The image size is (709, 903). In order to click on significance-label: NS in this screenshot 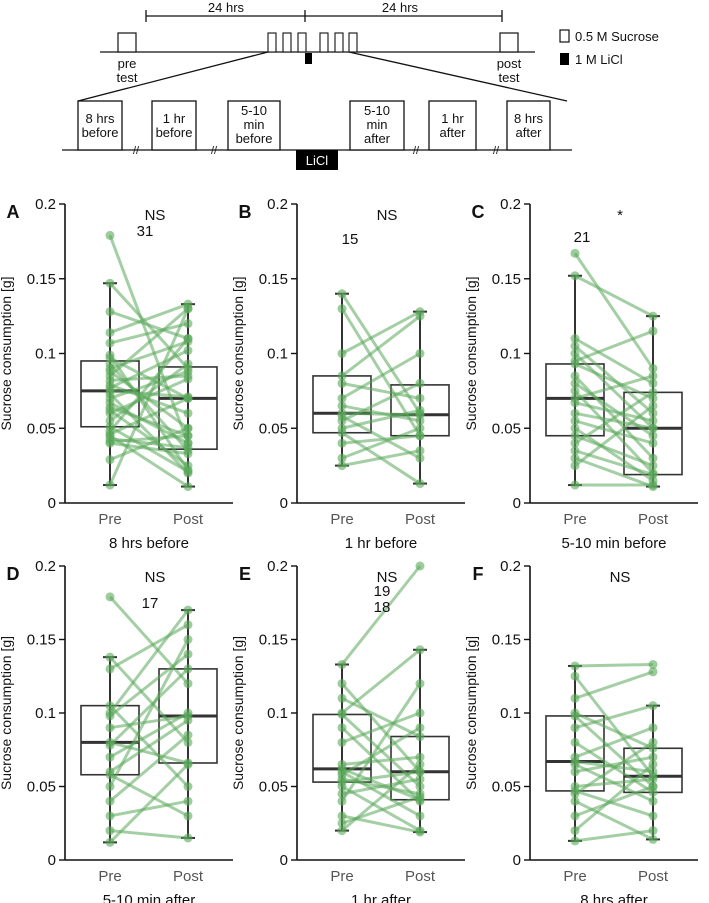, I will do `click(387, 577)`.